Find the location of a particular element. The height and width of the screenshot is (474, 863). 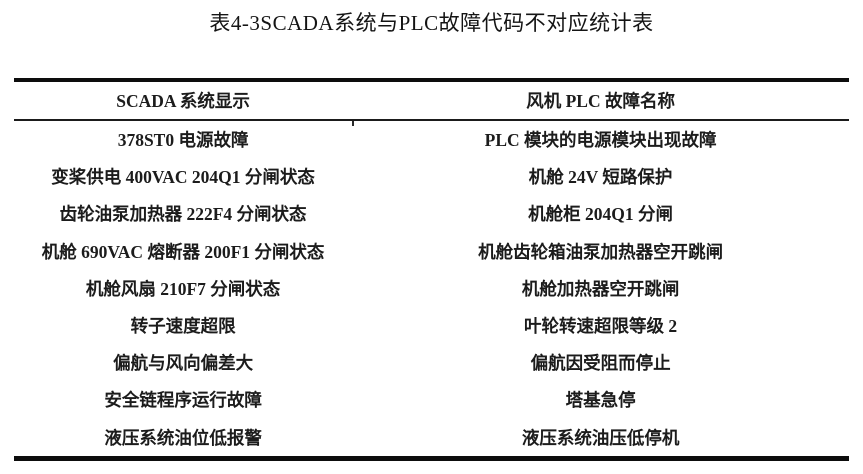

plc-cell: 叶轮转速超限等级 2 is located at coordinates (601, 326).